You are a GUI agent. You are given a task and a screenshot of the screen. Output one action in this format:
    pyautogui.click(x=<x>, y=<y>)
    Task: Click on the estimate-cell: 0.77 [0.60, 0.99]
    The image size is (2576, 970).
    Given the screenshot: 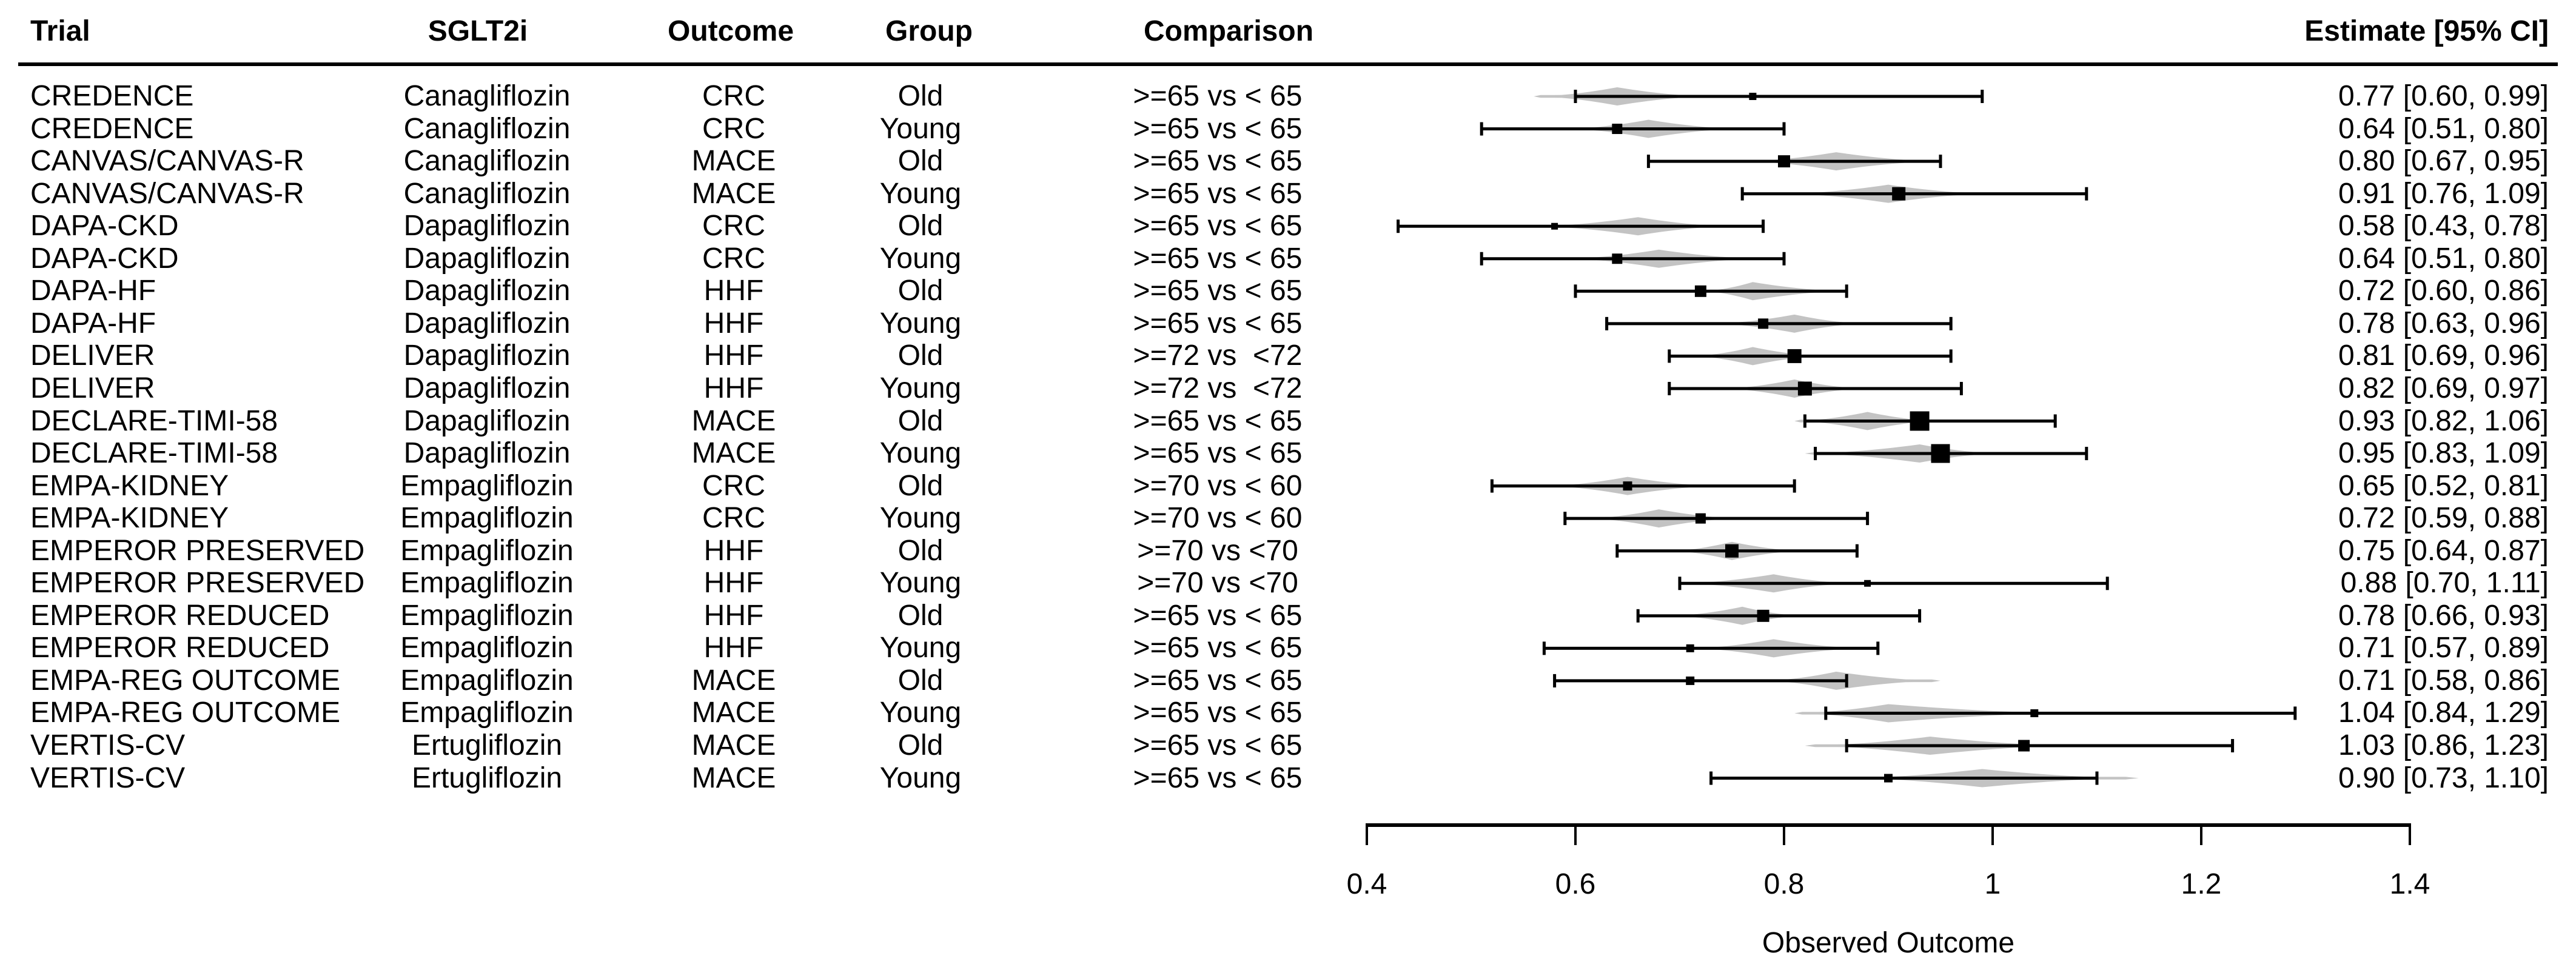 What is the action you would take?
    pyautogui.click(x=2443, y=96)
    